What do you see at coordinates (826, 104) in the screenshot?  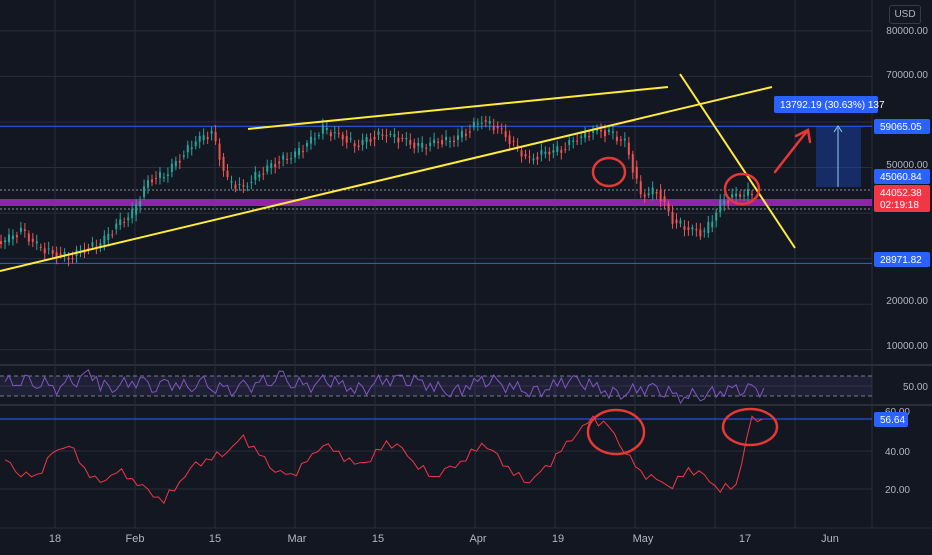 I see `measure-label-bg` at bounding box center [826, 104].